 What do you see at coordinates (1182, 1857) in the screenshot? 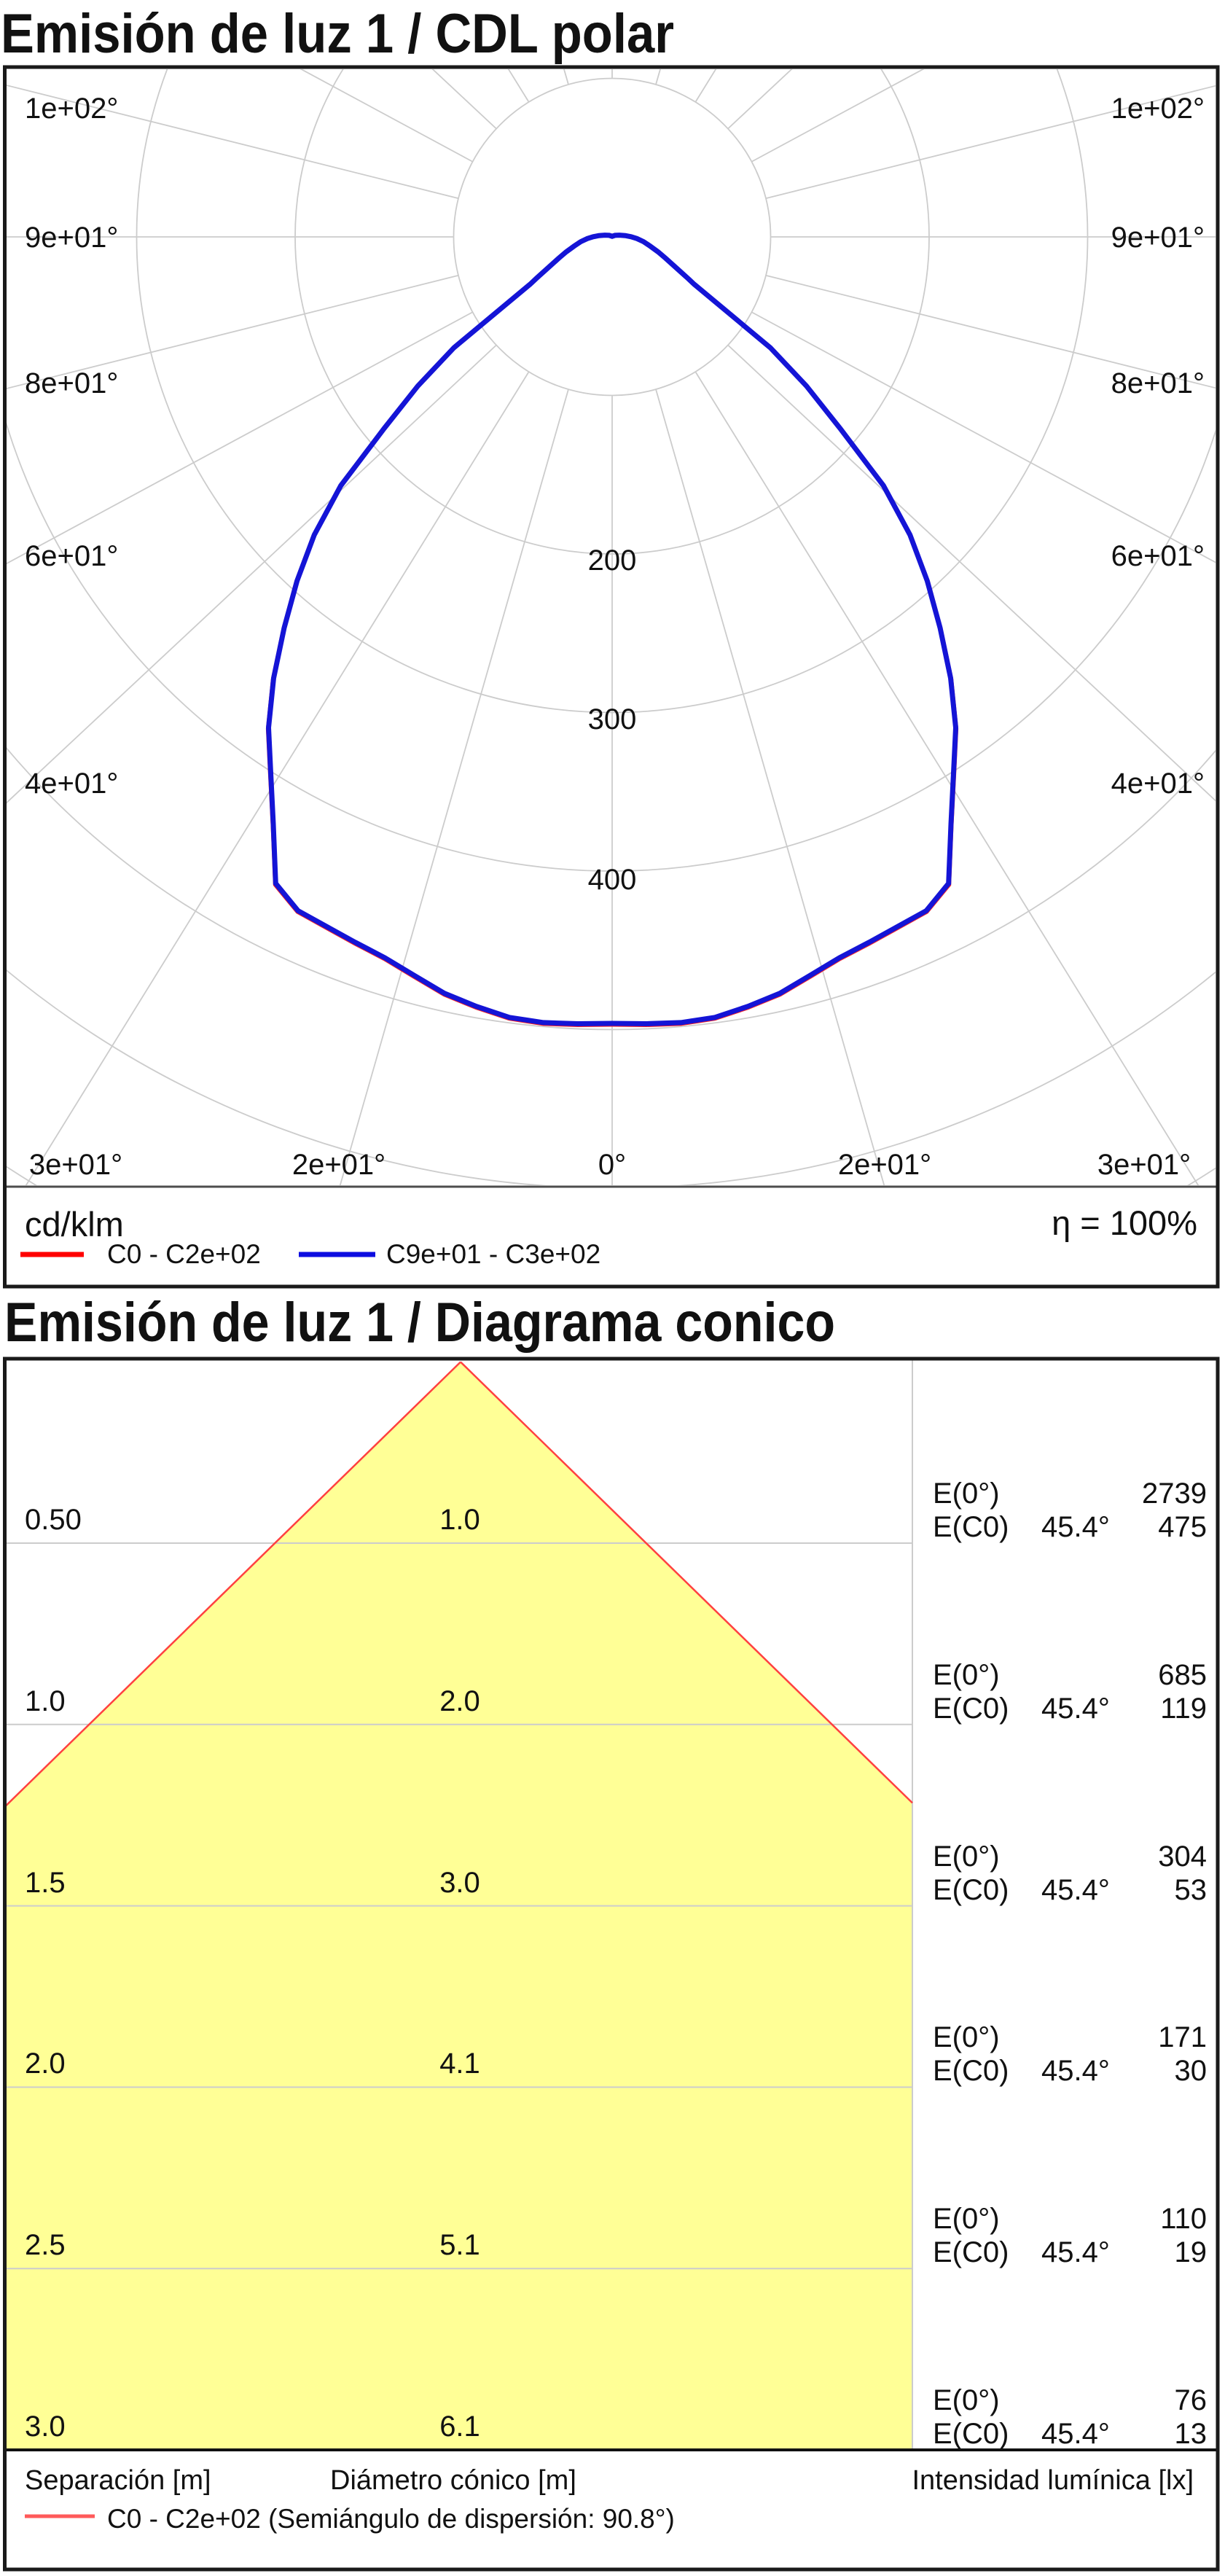
I see `svg-text: 304` at bounding box center [1182, 1857].